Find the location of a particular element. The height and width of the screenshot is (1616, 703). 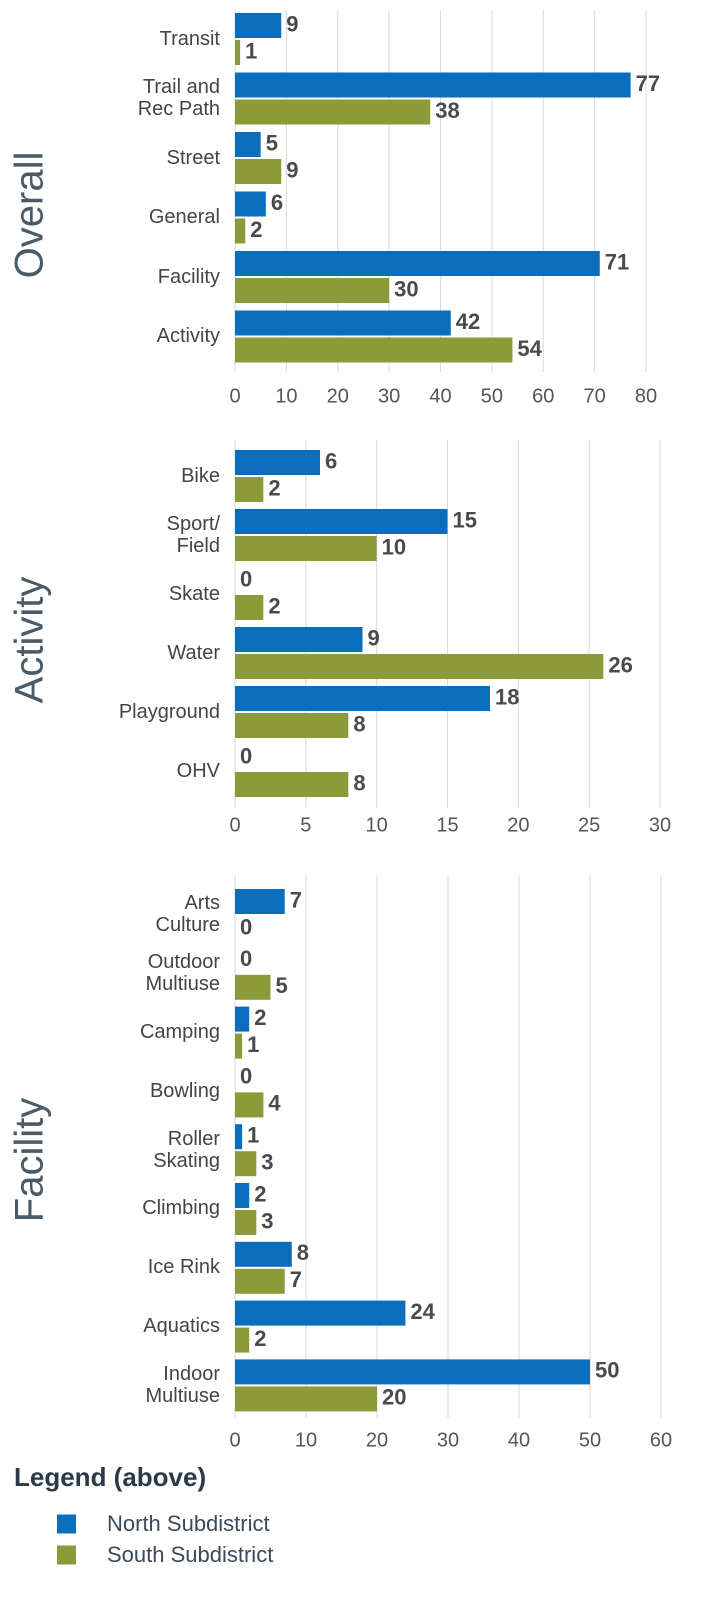

value-label: 77 is located at coordinates (648, 83).